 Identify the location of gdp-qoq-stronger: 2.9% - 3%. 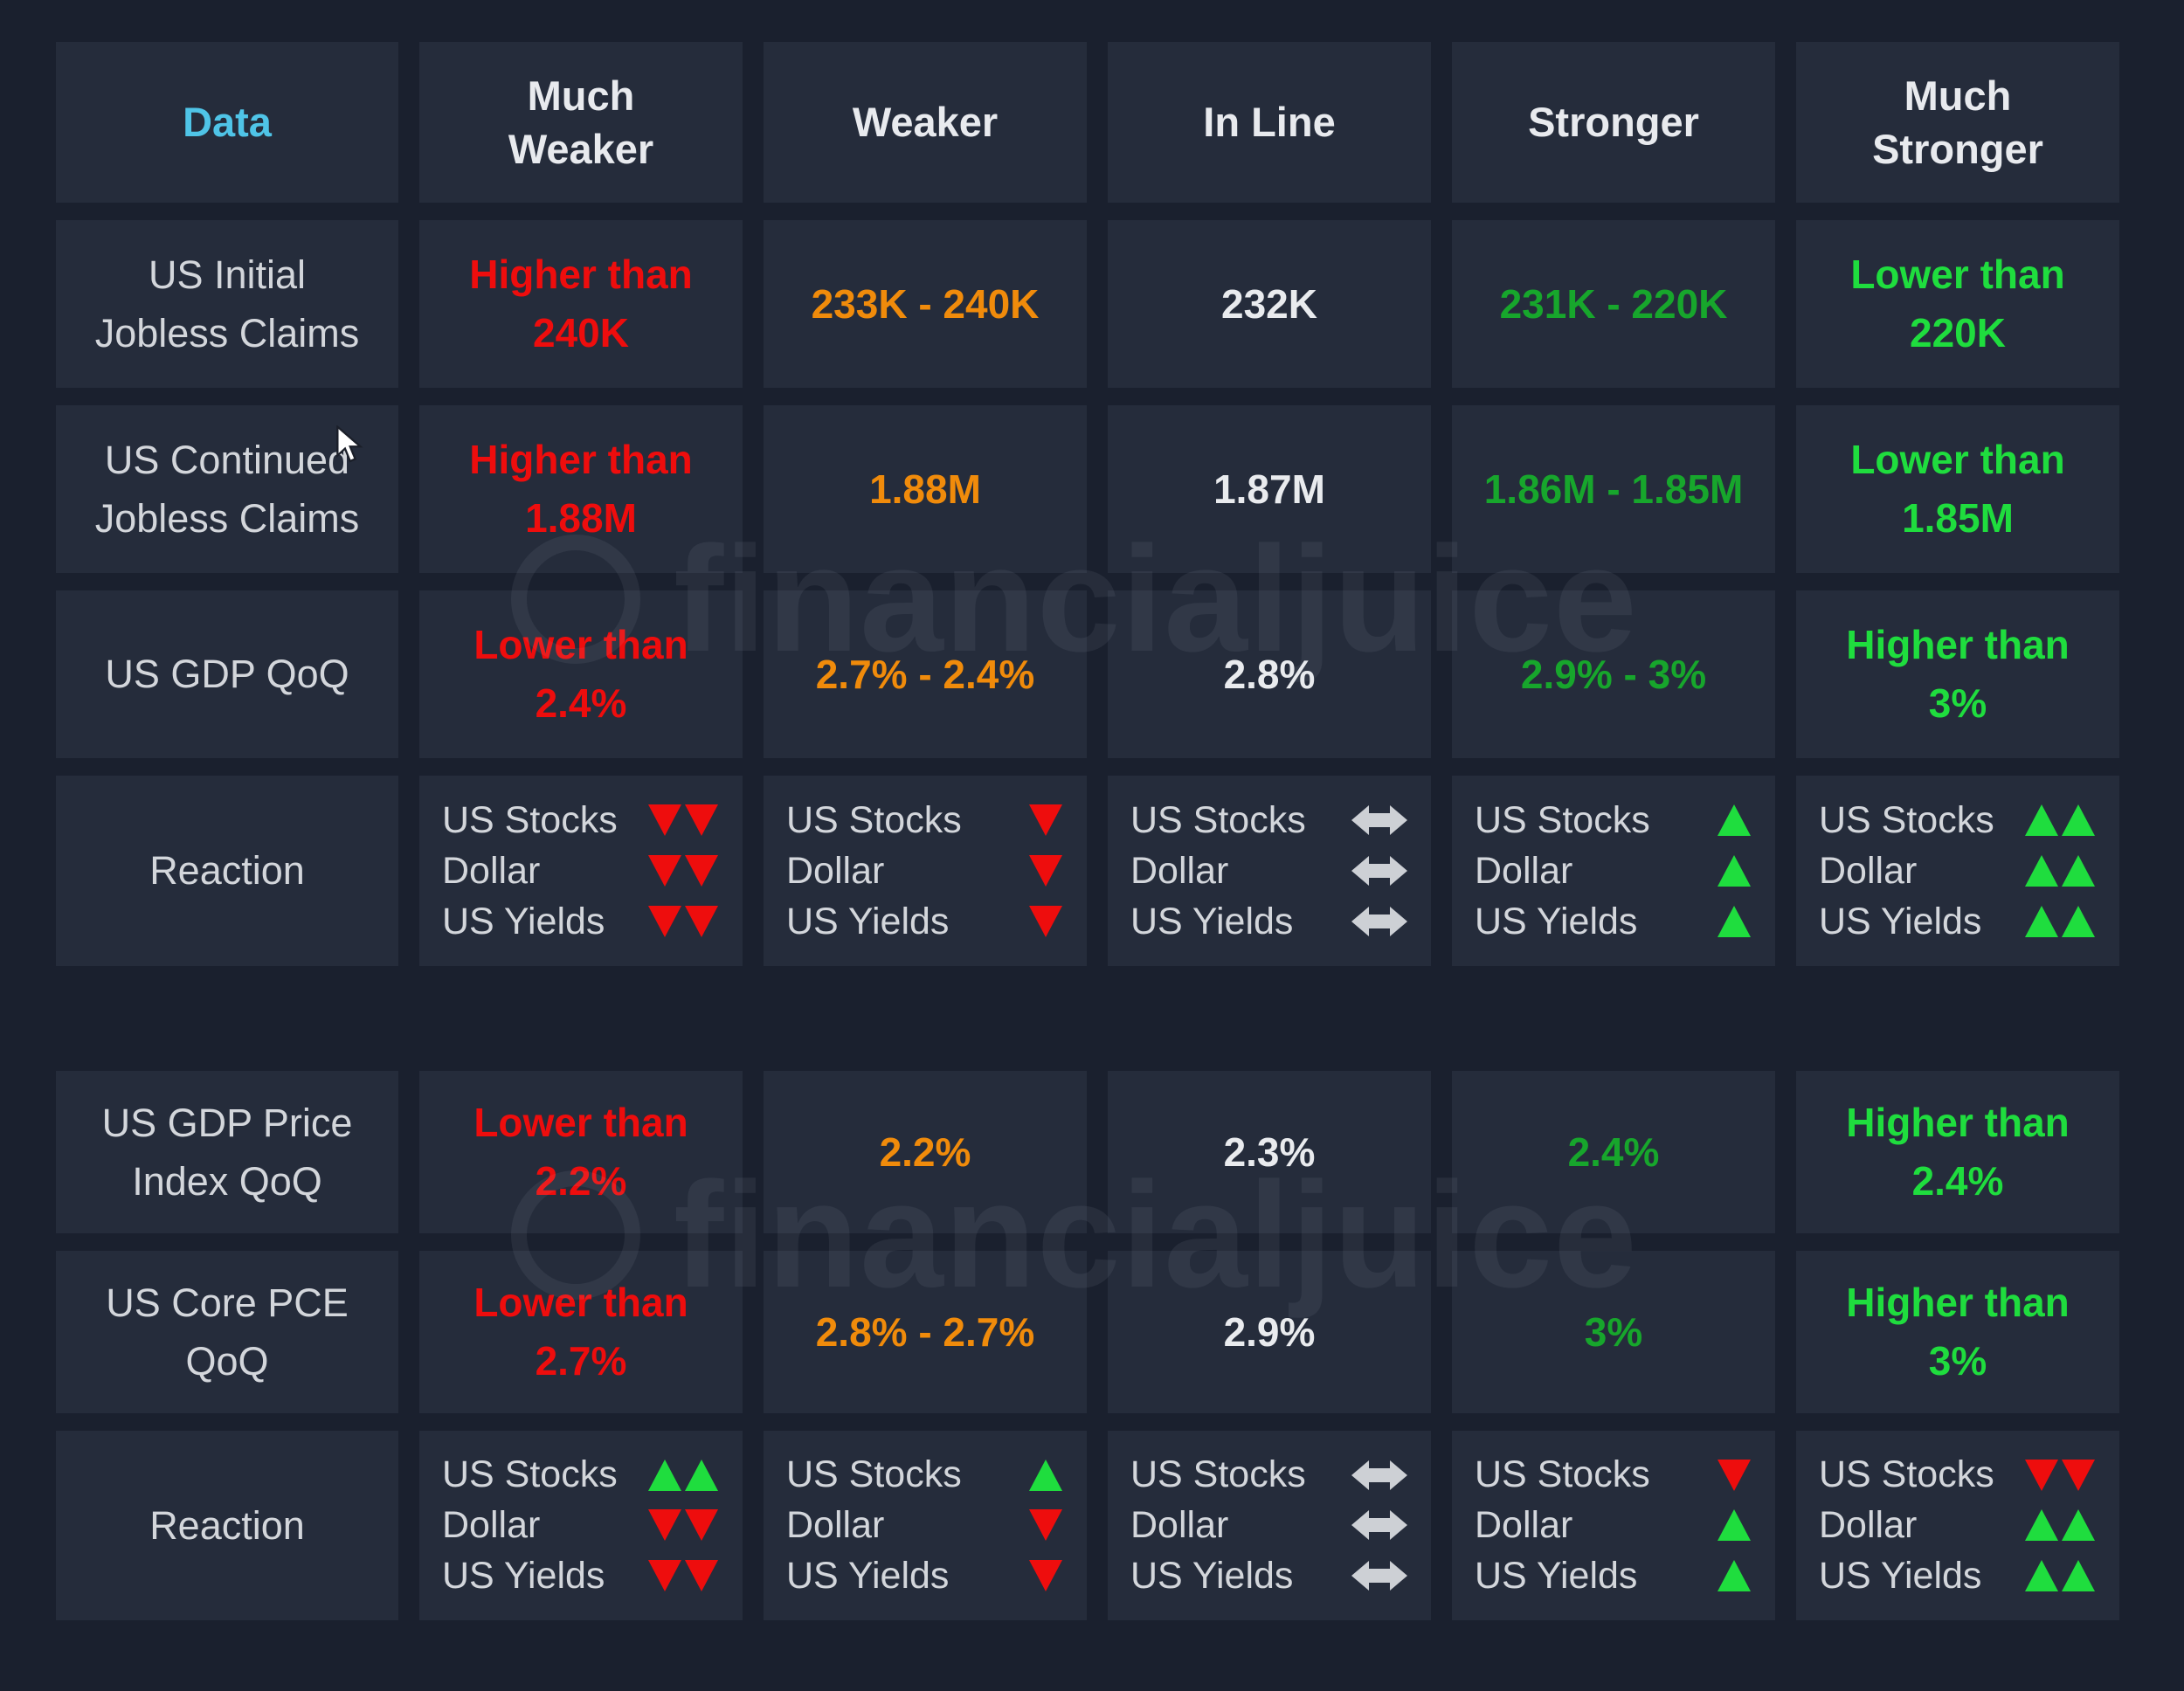
(1613, 674).